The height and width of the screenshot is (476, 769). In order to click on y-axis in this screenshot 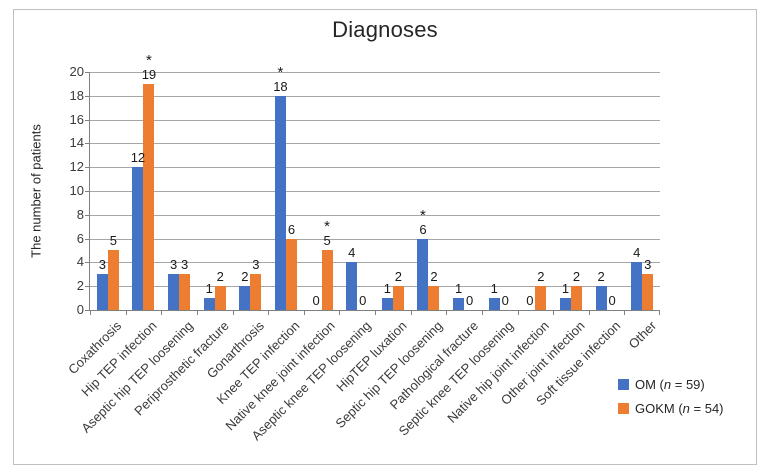, I will do `click(89, 191)`.